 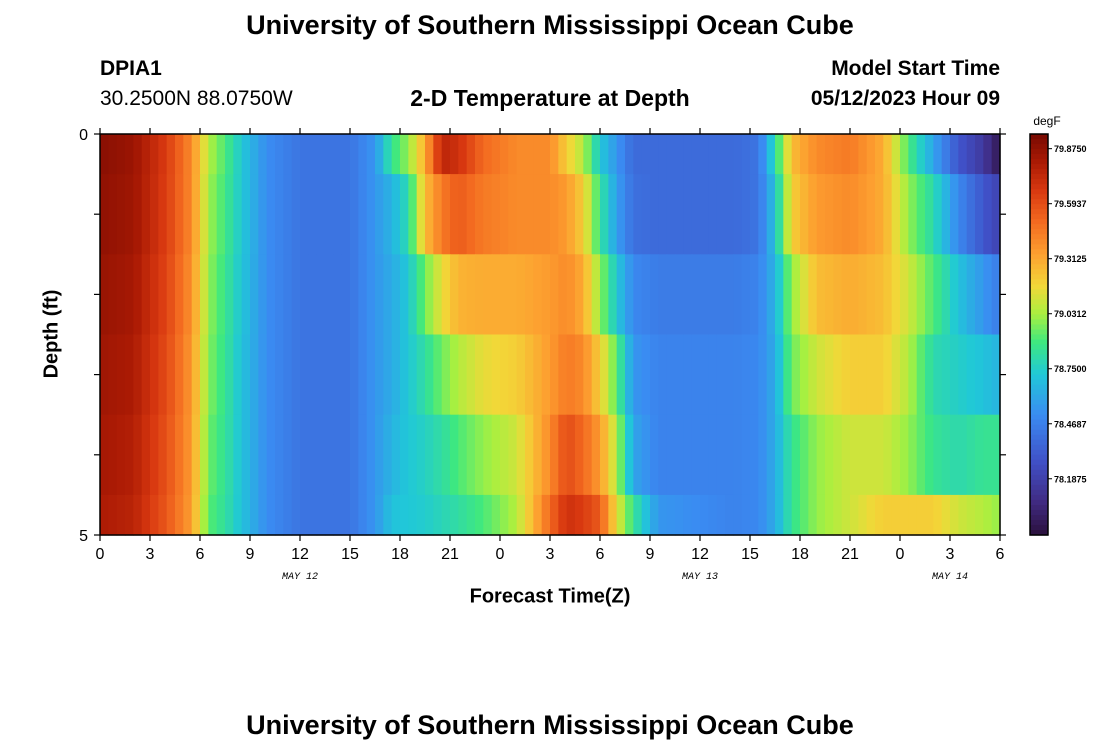 I want to click on colorbar-tick-label: 79.5937, so click(x=1070, y=204).